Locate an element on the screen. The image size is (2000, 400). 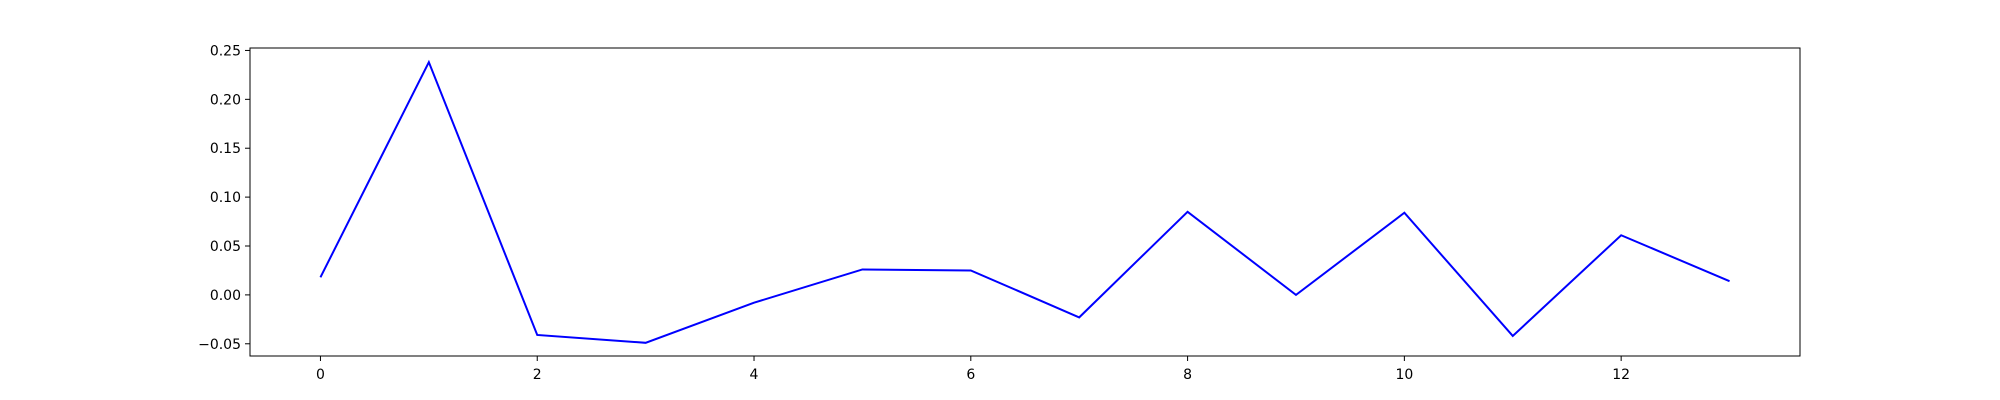
x-tick-label: 12 is located at coordinates (1621, 375).